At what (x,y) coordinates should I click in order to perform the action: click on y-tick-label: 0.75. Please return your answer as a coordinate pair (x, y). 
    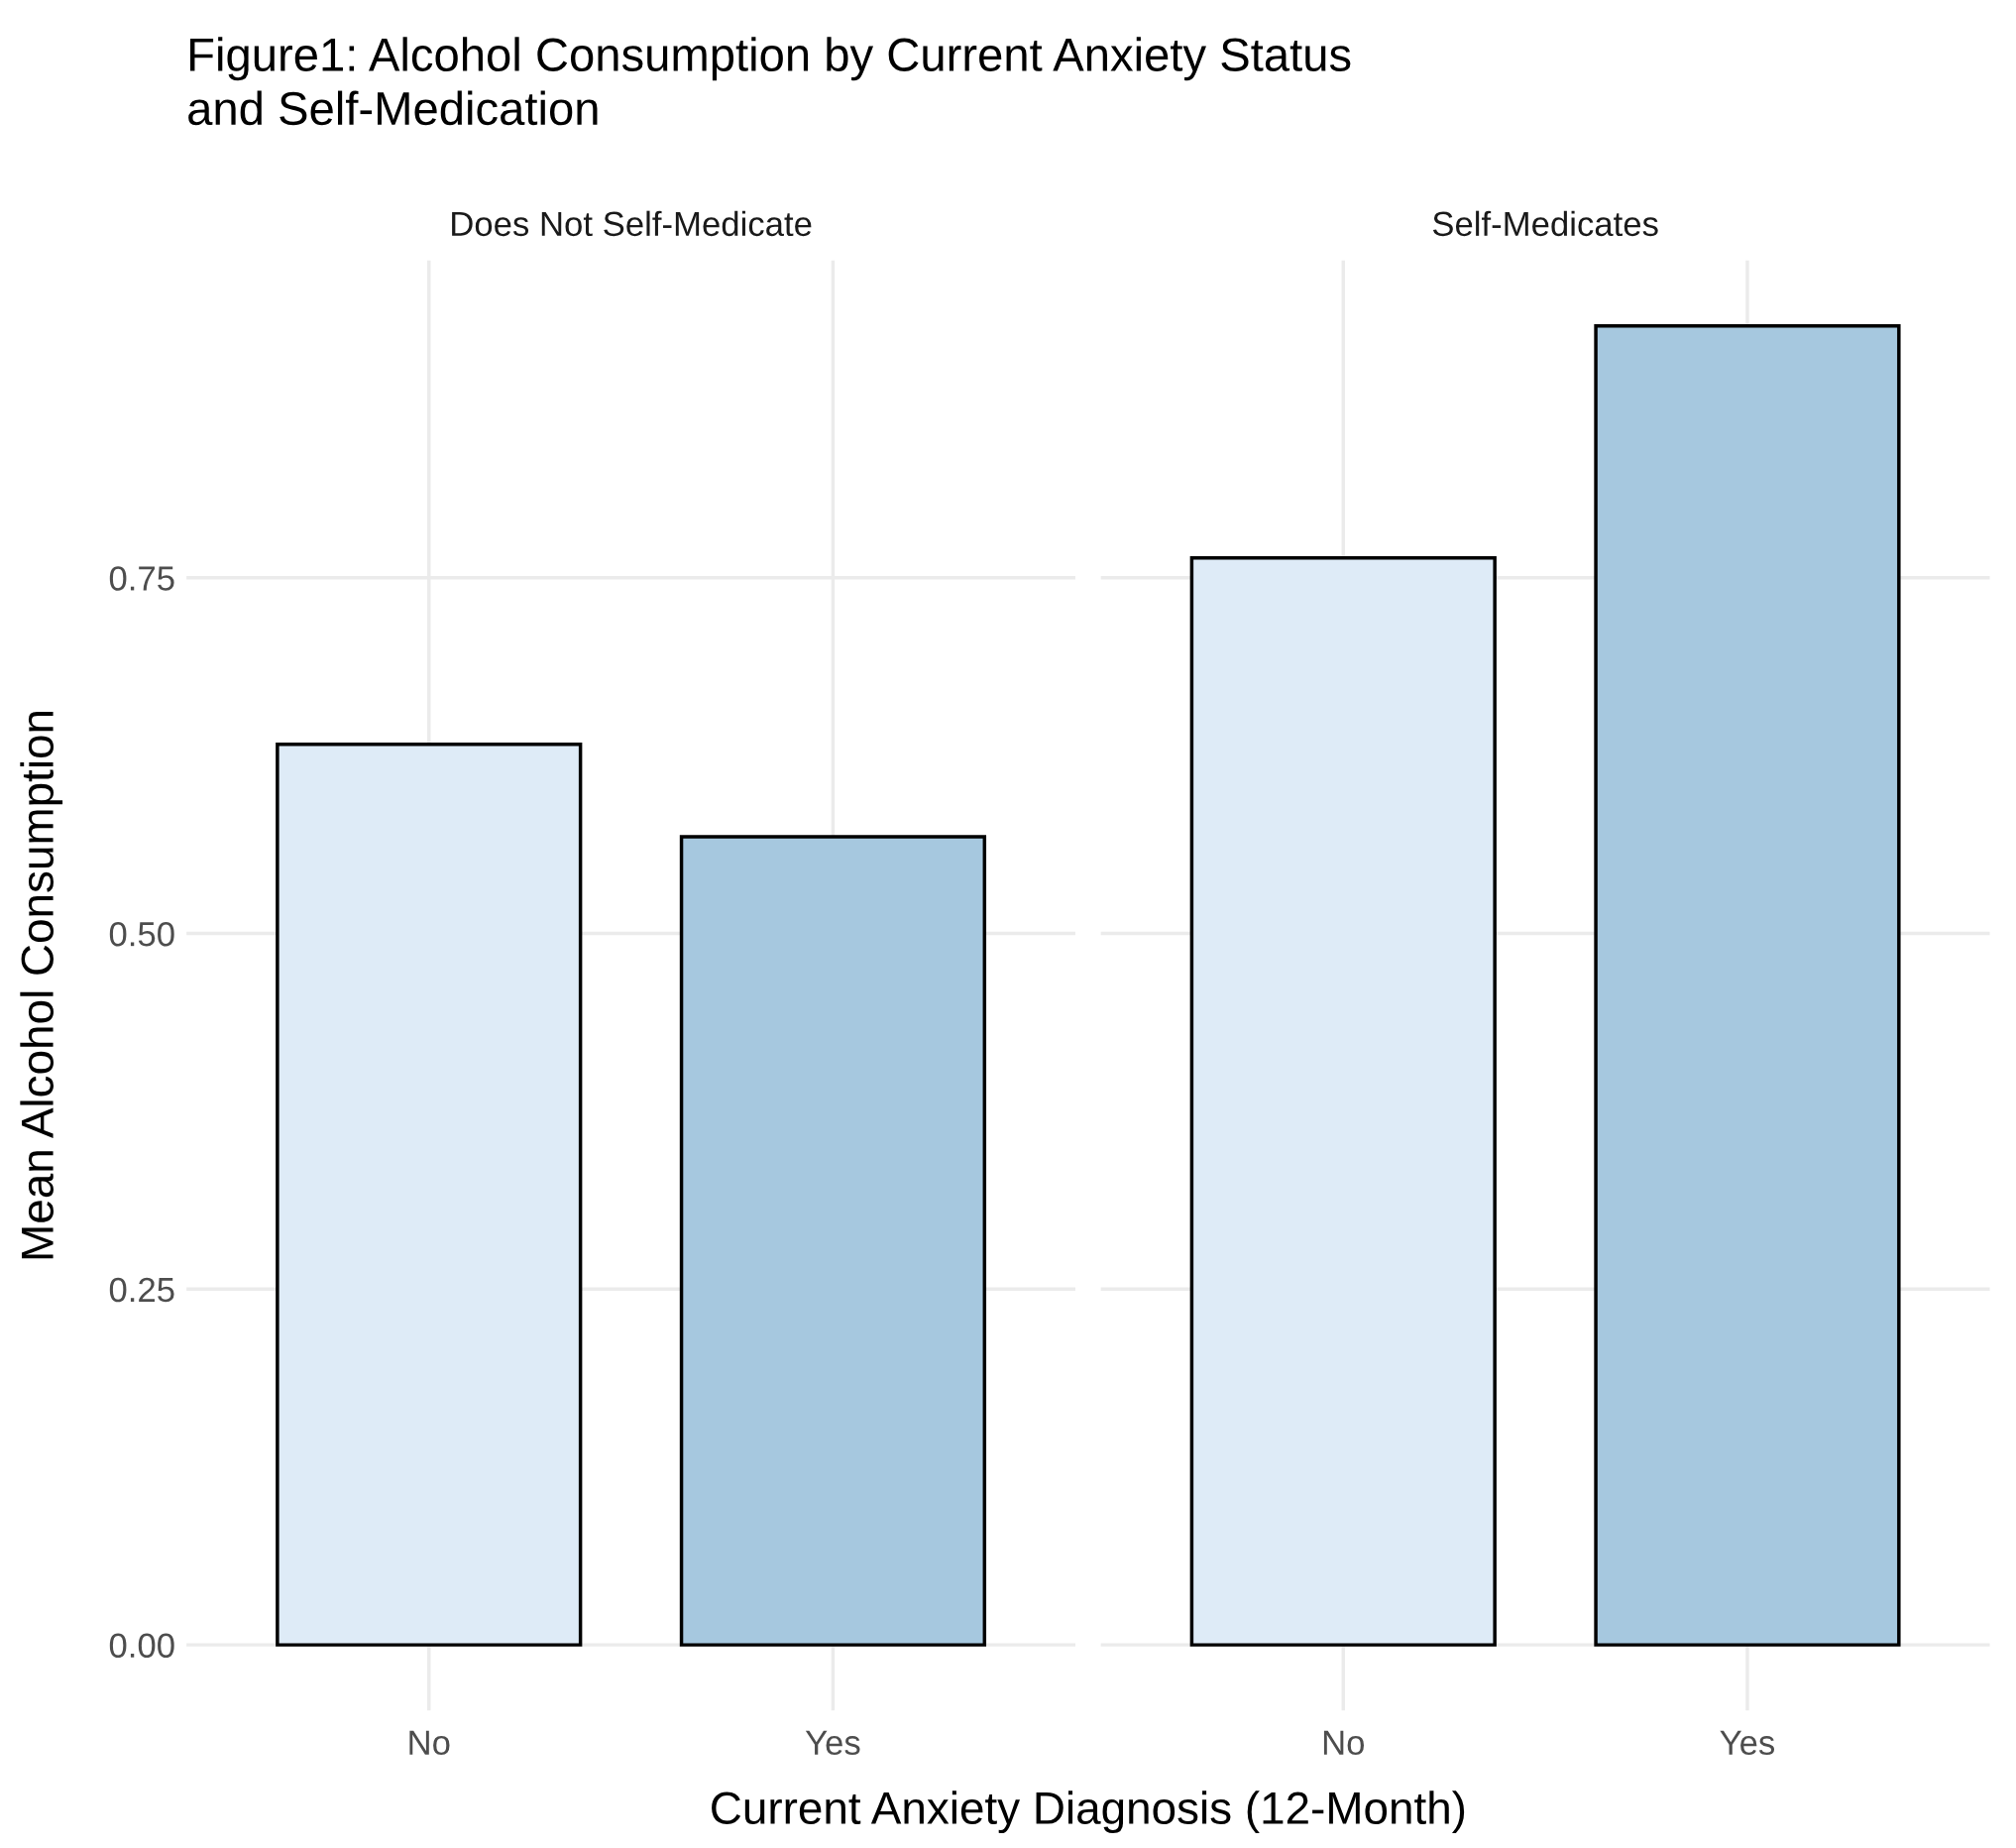
    Looking at the image, I should click on (141, 578).